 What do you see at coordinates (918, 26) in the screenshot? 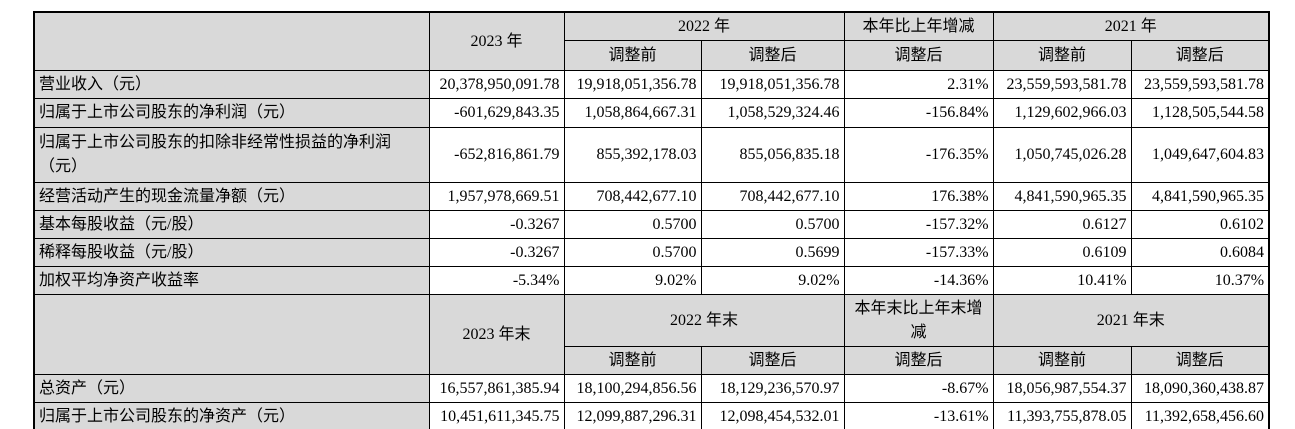
I see `header-yoy-change: 本年比上年增减` at bounding box center [918, 26].